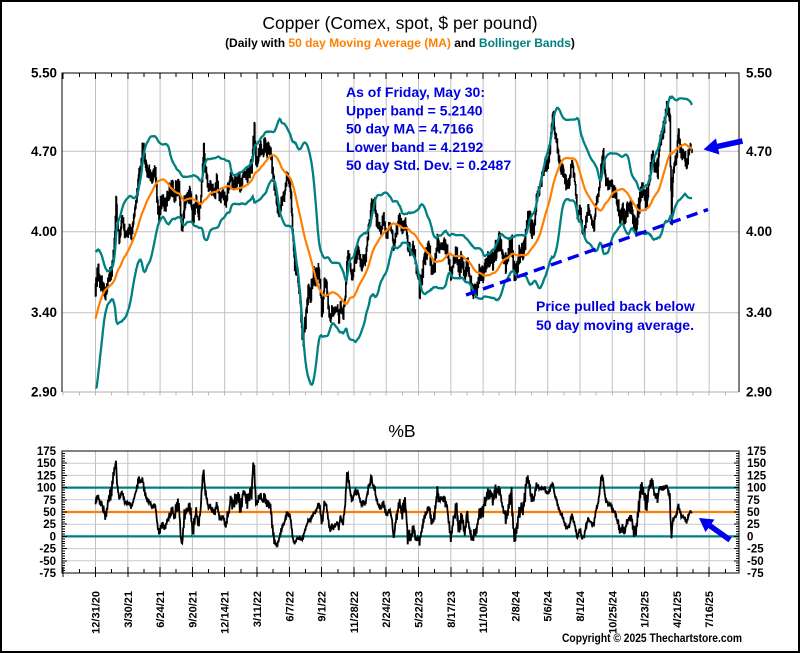  Describe the element at coordinates (415, 92) in the screenshot. I see `svg-text: As of Friday, May 30:` at that location.